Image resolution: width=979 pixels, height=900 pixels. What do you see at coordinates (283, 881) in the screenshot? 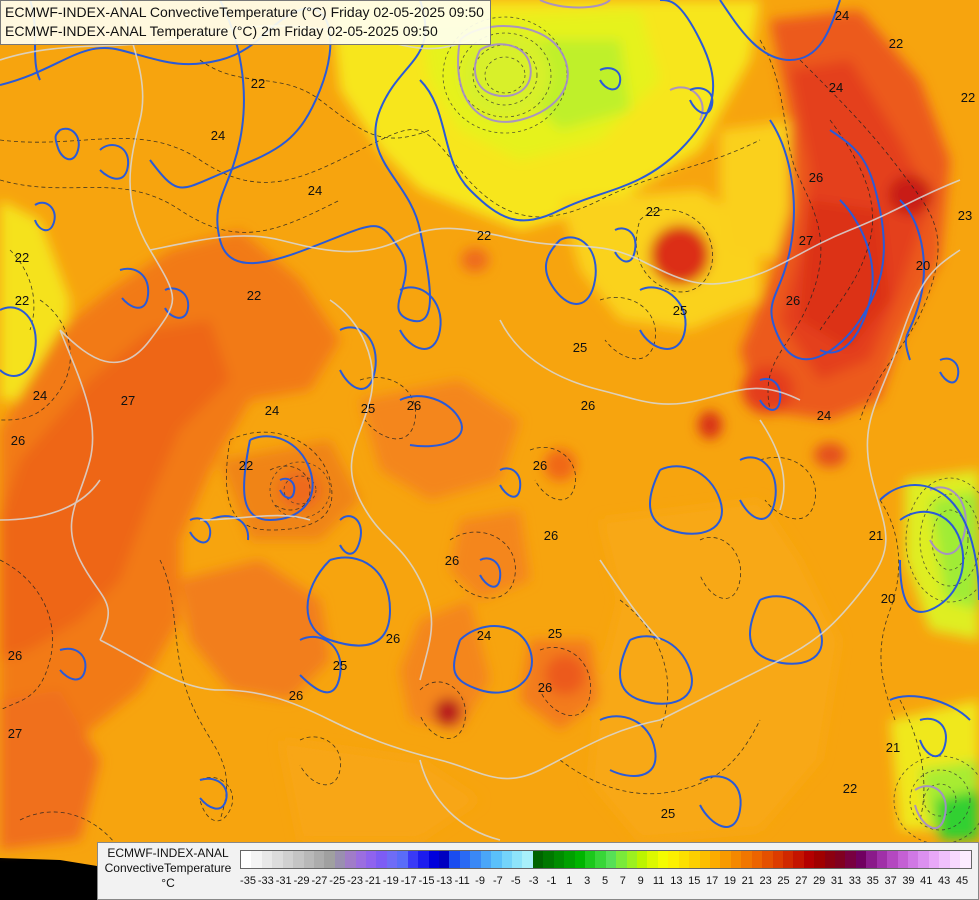
I see `scale-tick-label: -31` at bounding box center [283, 881].